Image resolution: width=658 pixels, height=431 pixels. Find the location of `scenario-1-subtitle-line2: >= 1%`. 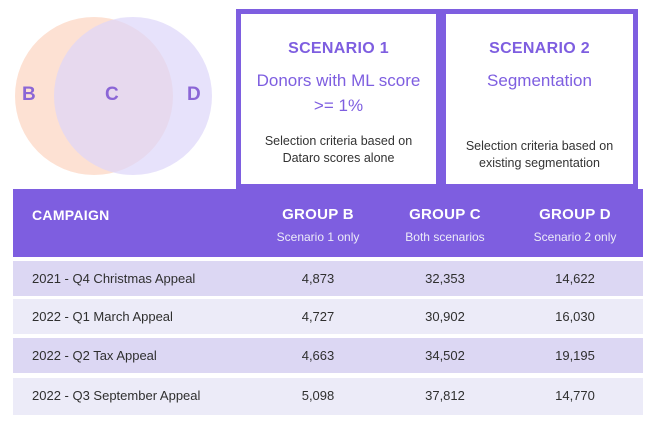

scenario-1-subtitle-line2: >= 1% is located at coordinates (338, 105).